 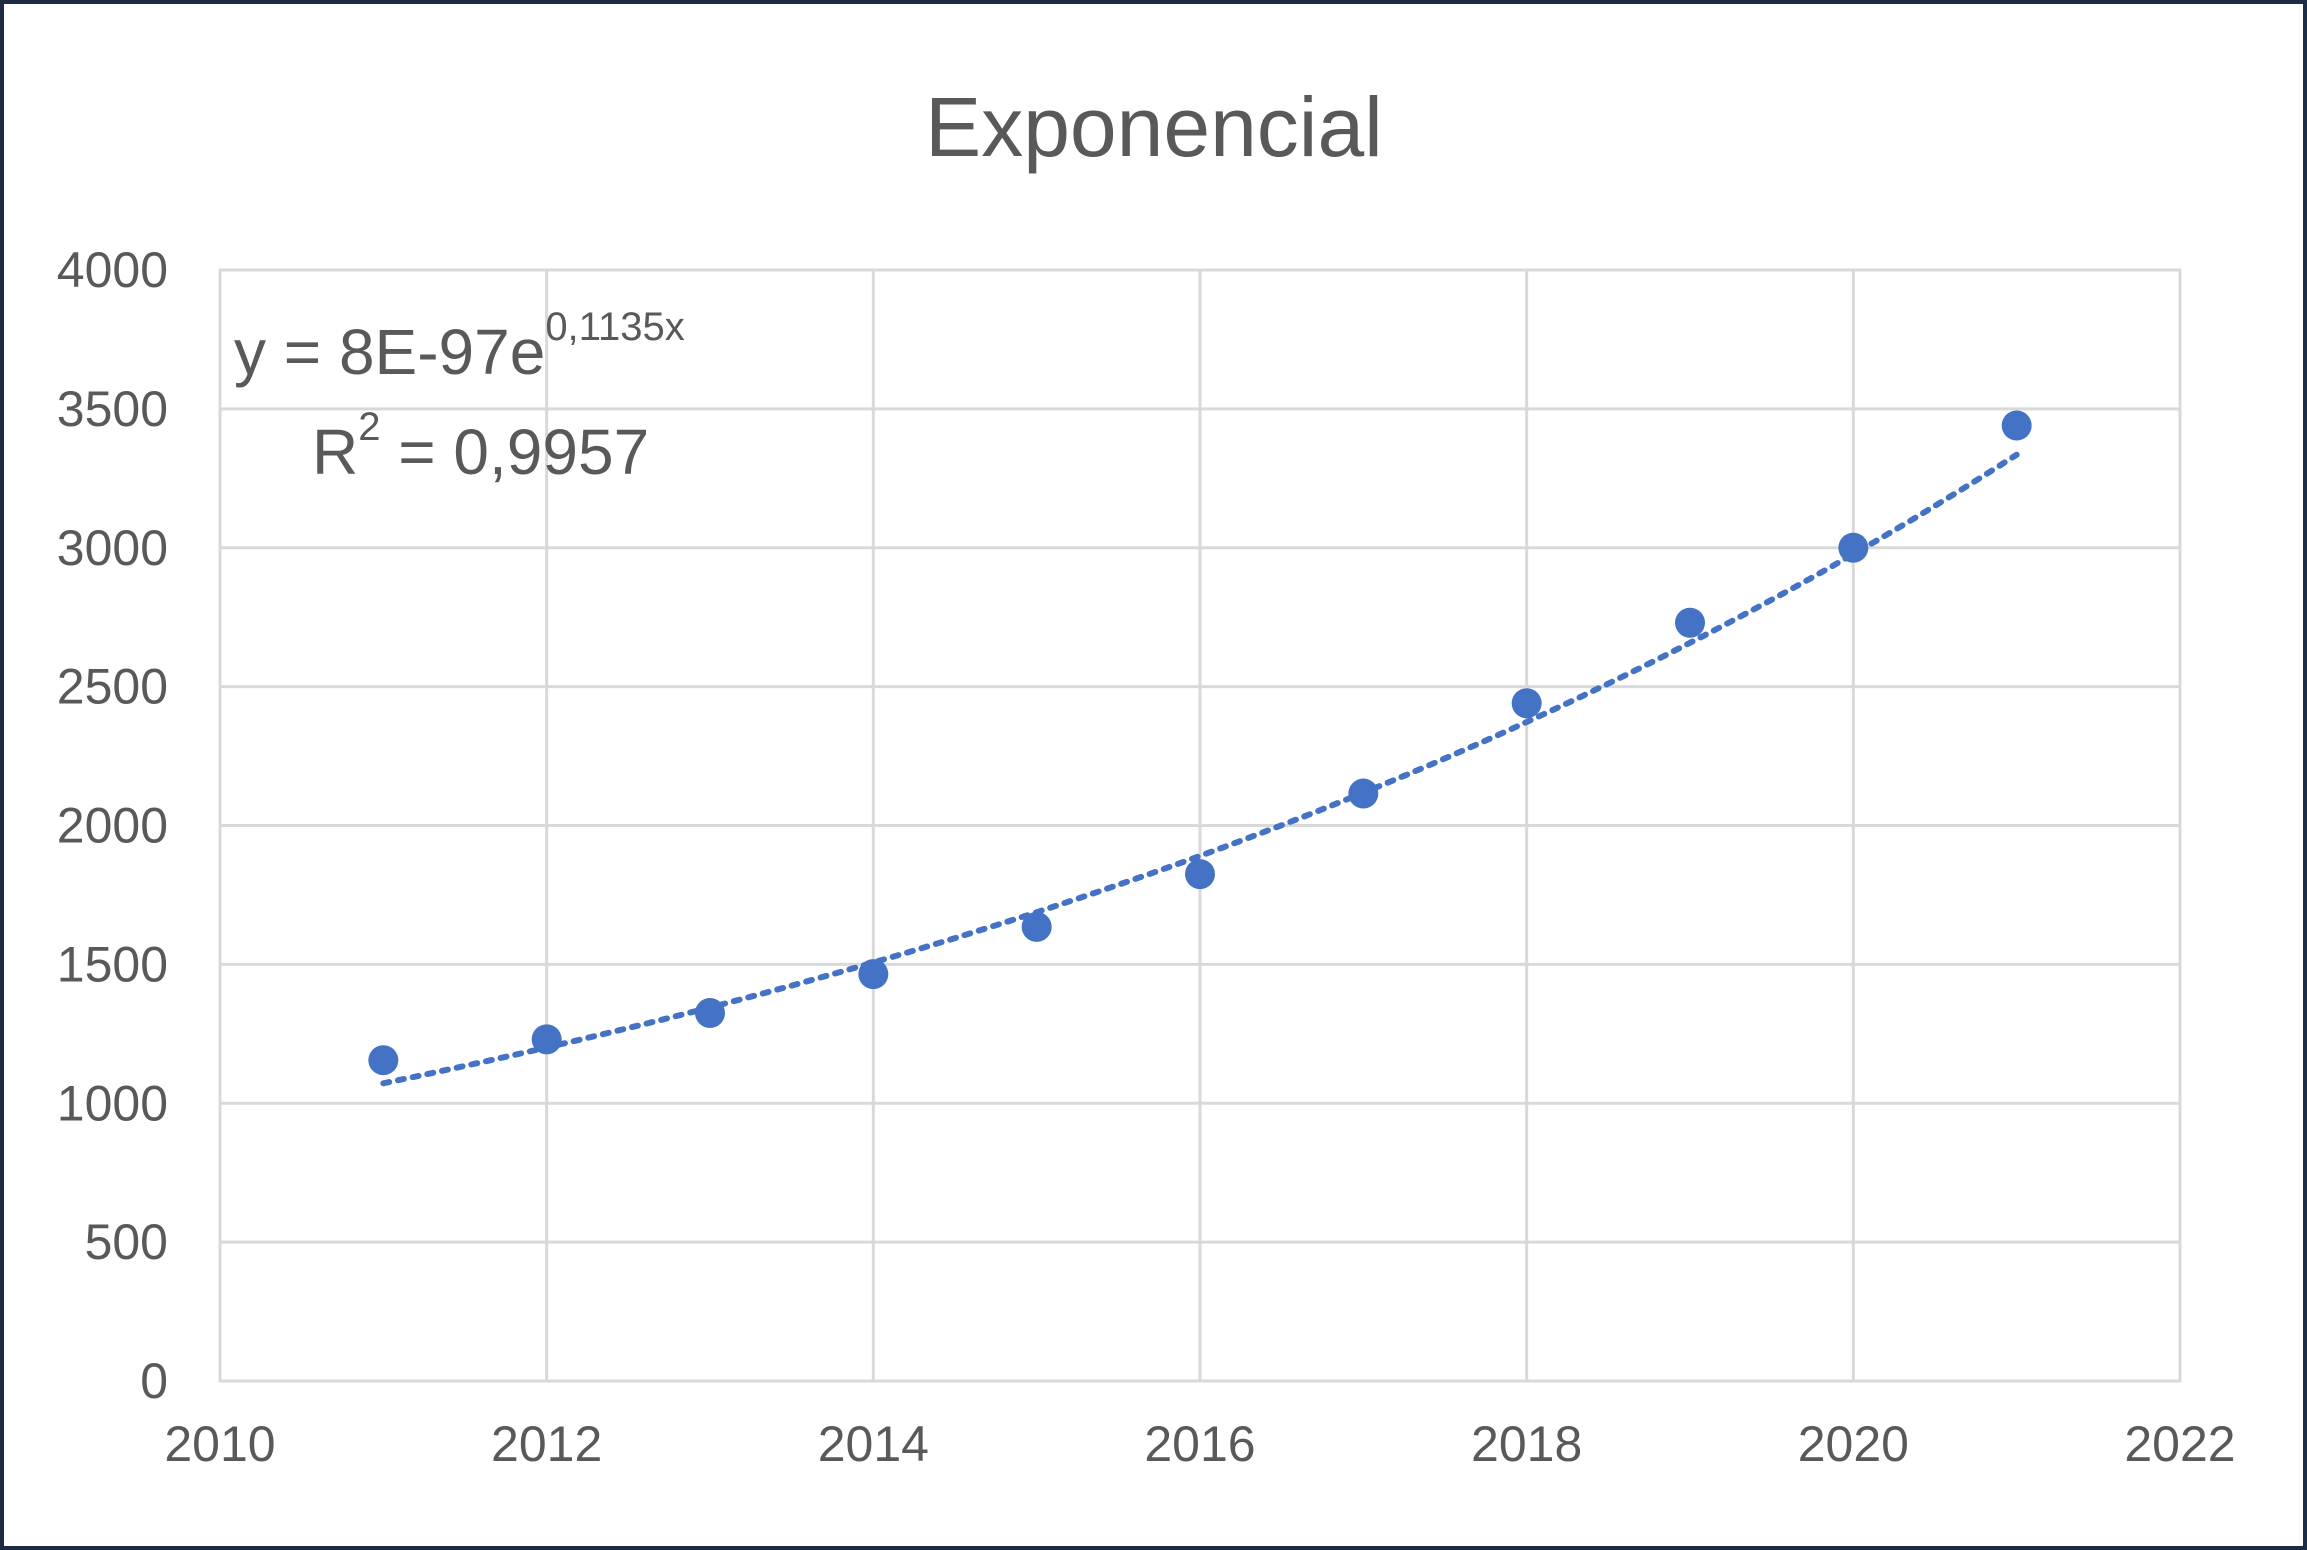 I want to click on y-axis-ticks: 0 500 1000 1500 2000 2500 3000 3500 4000, so click(x=112, y=825).